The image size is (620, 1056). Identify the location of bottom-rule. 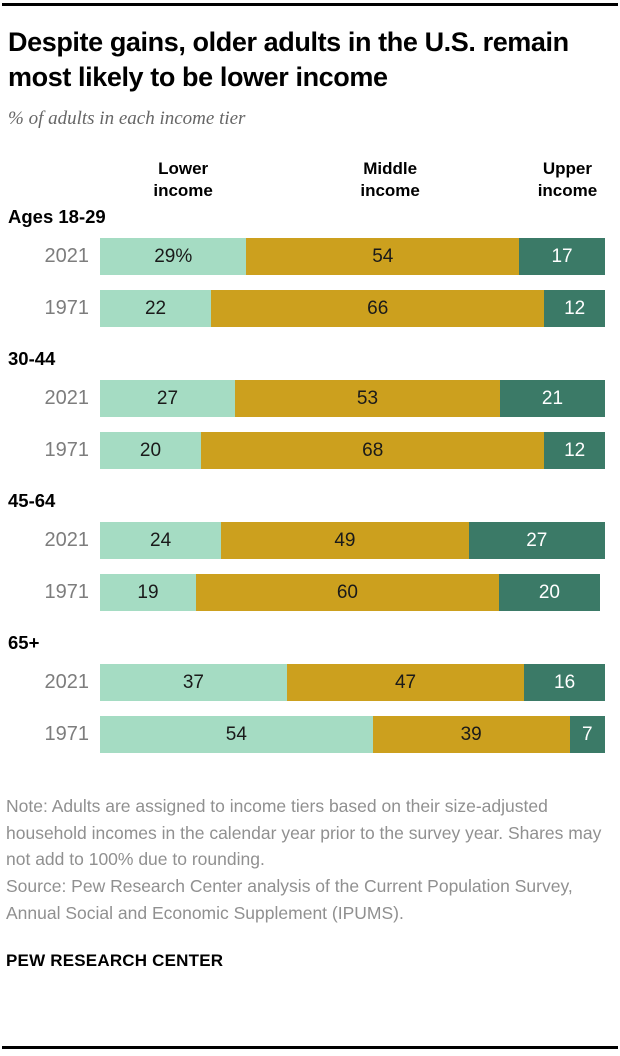
(310, 1047).